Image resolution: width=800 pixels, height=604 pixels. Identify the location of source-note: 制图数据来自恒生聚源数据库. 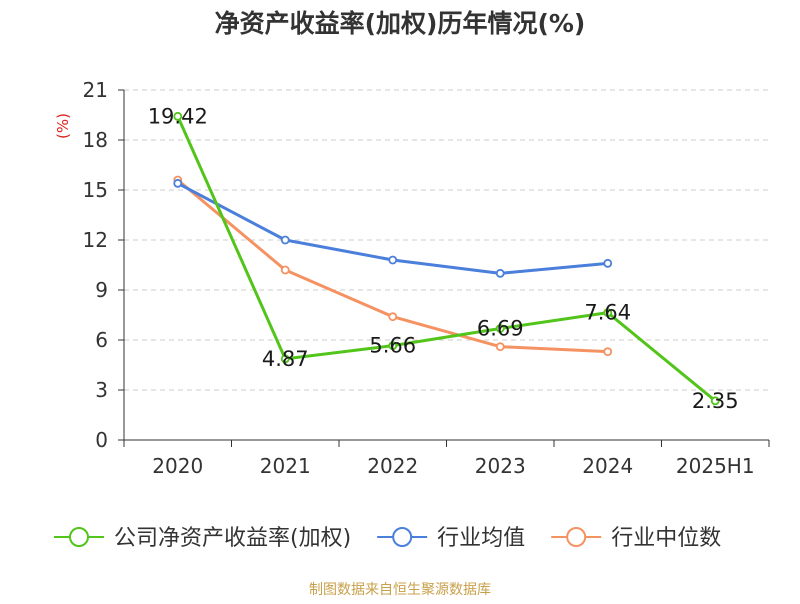
(400, 590).